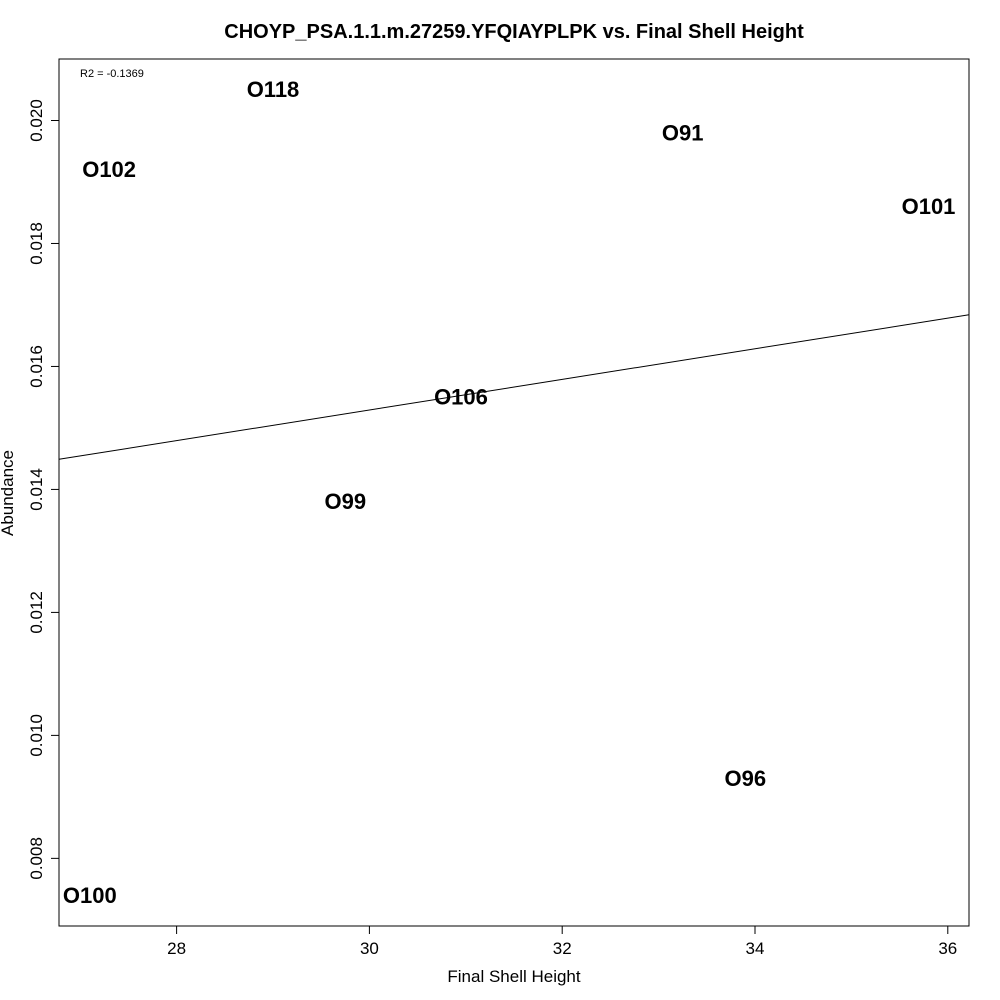 The image size is (1000, 1000). I want to click on y-tick-label: 0.020, so click(36, 120).